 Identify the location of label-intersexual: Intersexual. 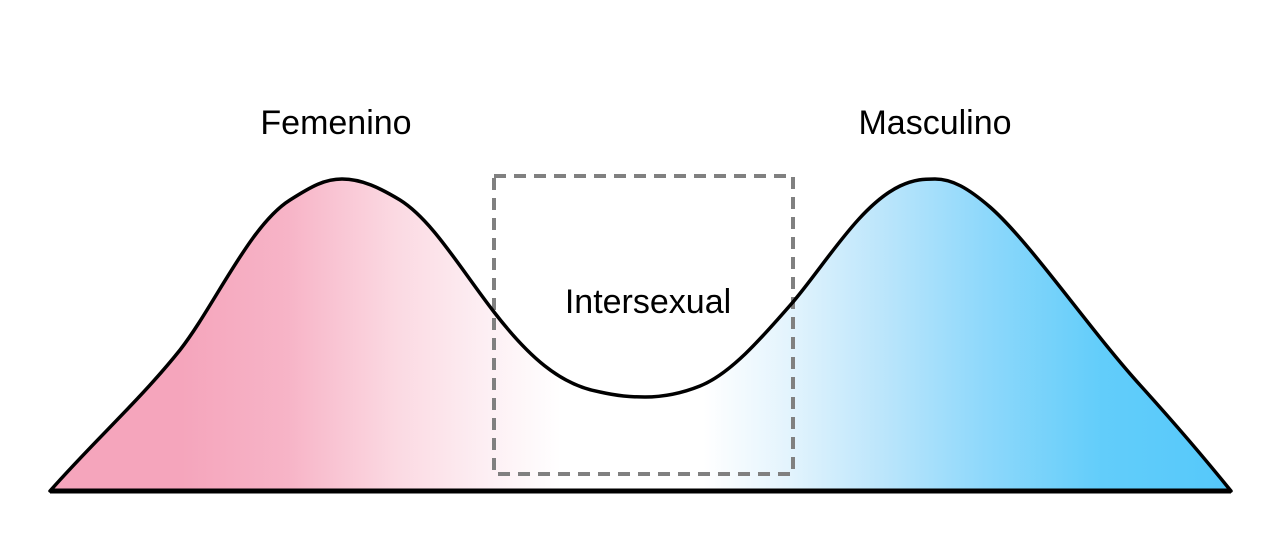
(648, 302).